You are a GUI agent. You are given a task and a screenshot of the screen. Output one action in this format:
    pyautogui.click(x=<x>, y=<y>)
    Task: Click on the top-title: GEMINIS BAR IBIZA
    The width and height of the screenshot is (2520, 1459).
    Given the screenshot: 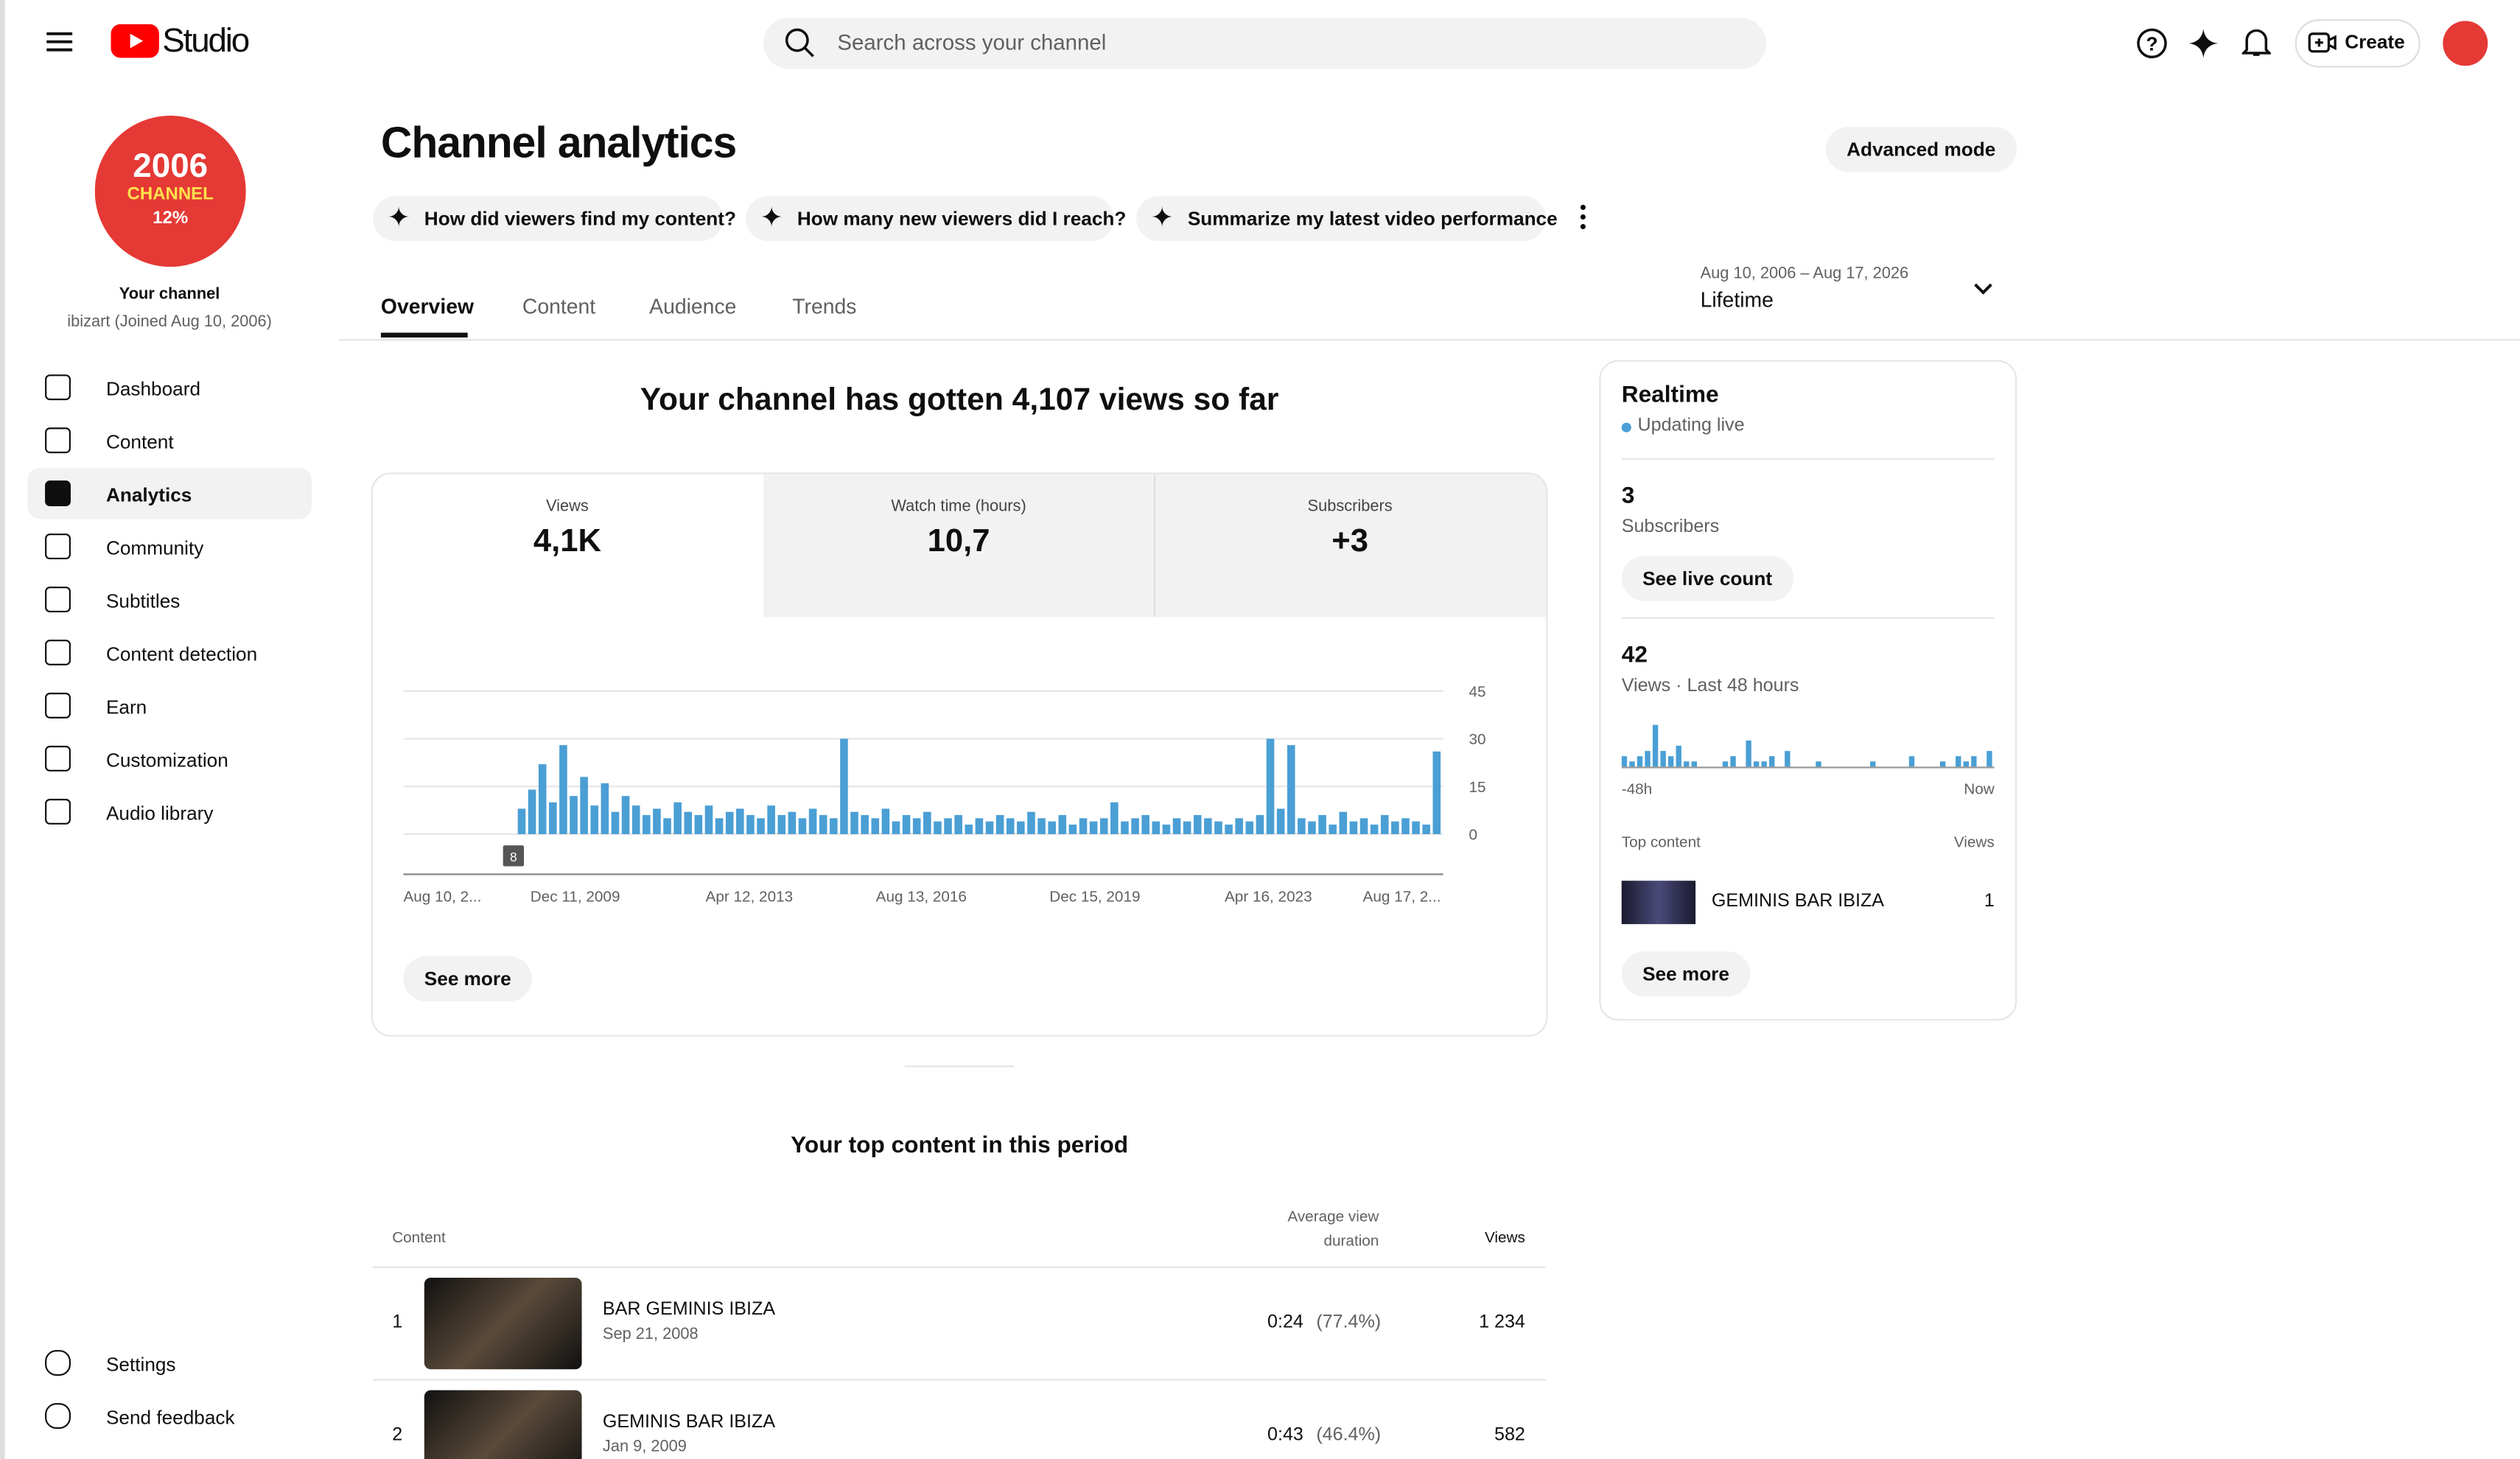 What is the action you would take?
    pyautogui.click(x=1798, y=902)
    